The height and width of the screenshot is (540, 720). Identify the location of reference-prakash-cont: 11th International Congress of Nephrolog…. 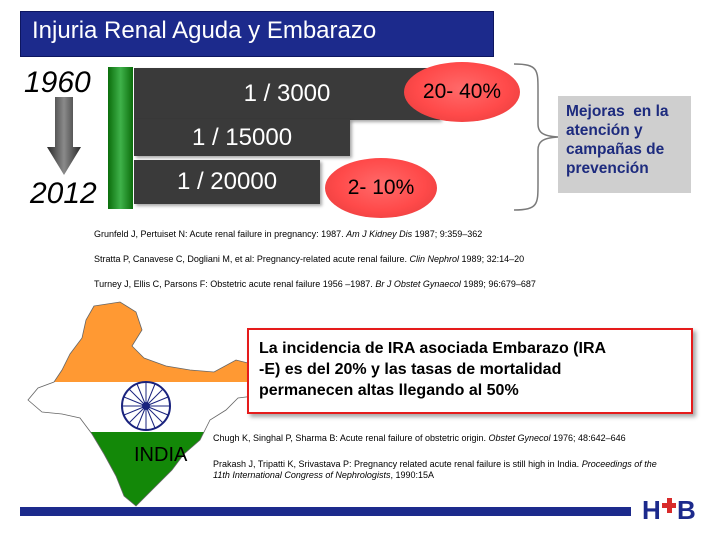
(323, 475).